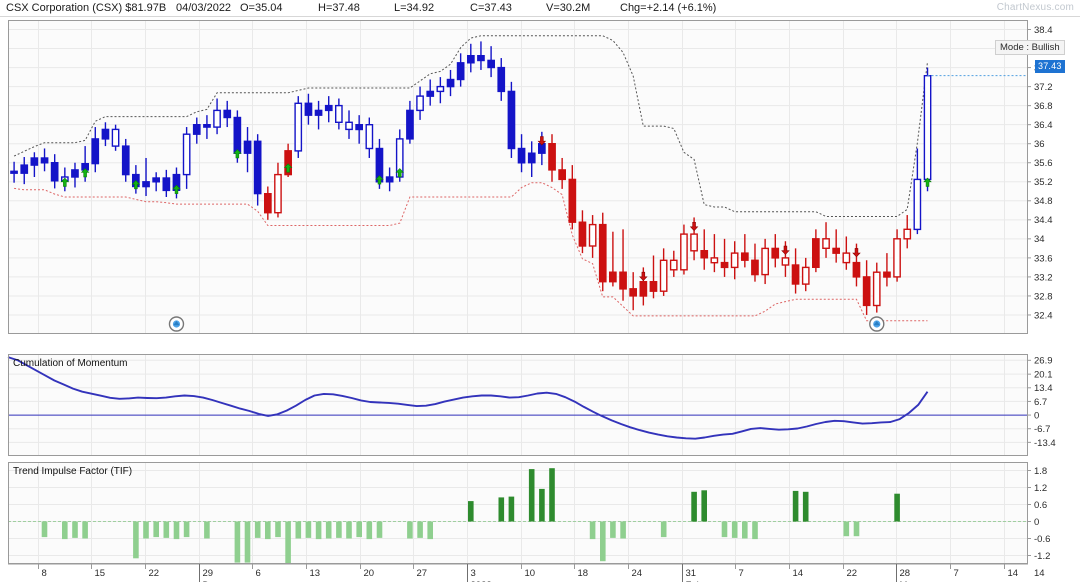 This screenshot has width=1080, height=582. Describe the element at coordinates (1043, 30) in the screenshot. I see `svg-text: 38.4` at that location.